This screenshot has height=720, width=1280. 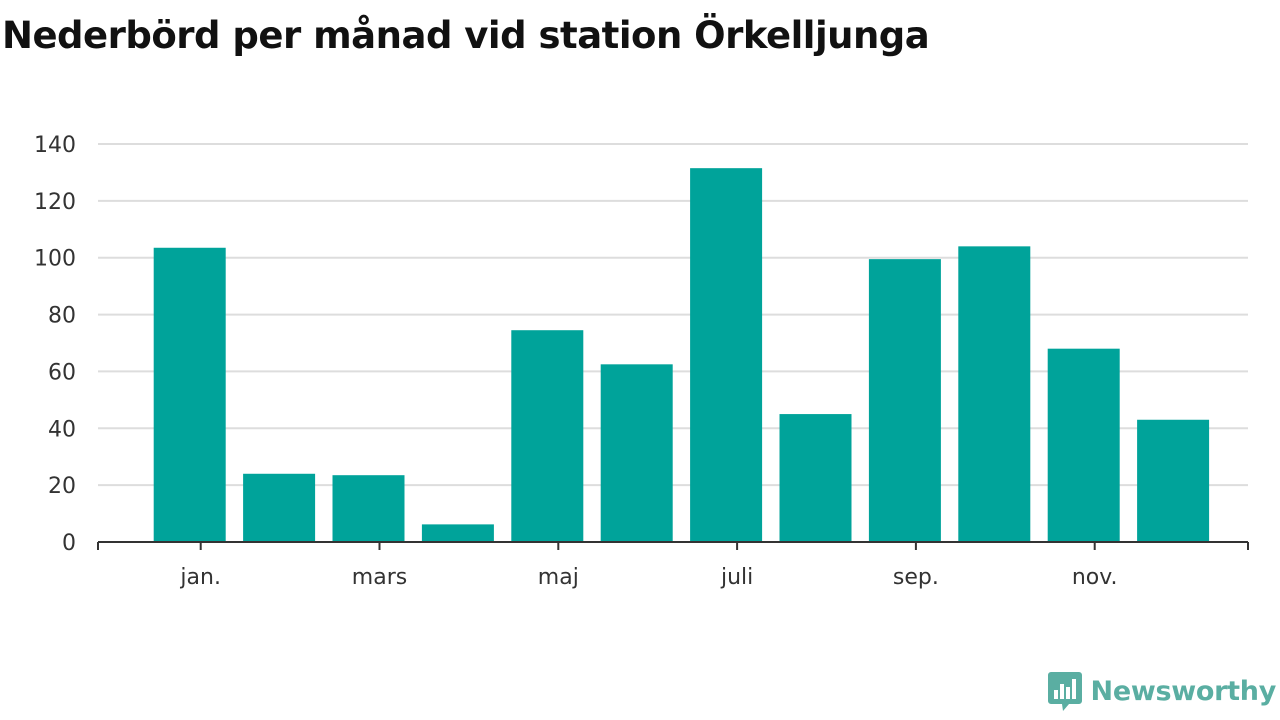 I want to click on axes, so click(x=673, y=545).